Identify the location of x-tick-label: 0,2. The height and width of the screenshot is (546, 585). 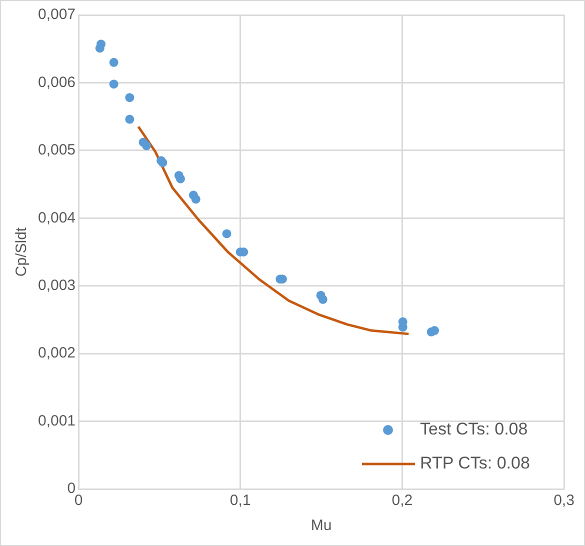
(402, 501).